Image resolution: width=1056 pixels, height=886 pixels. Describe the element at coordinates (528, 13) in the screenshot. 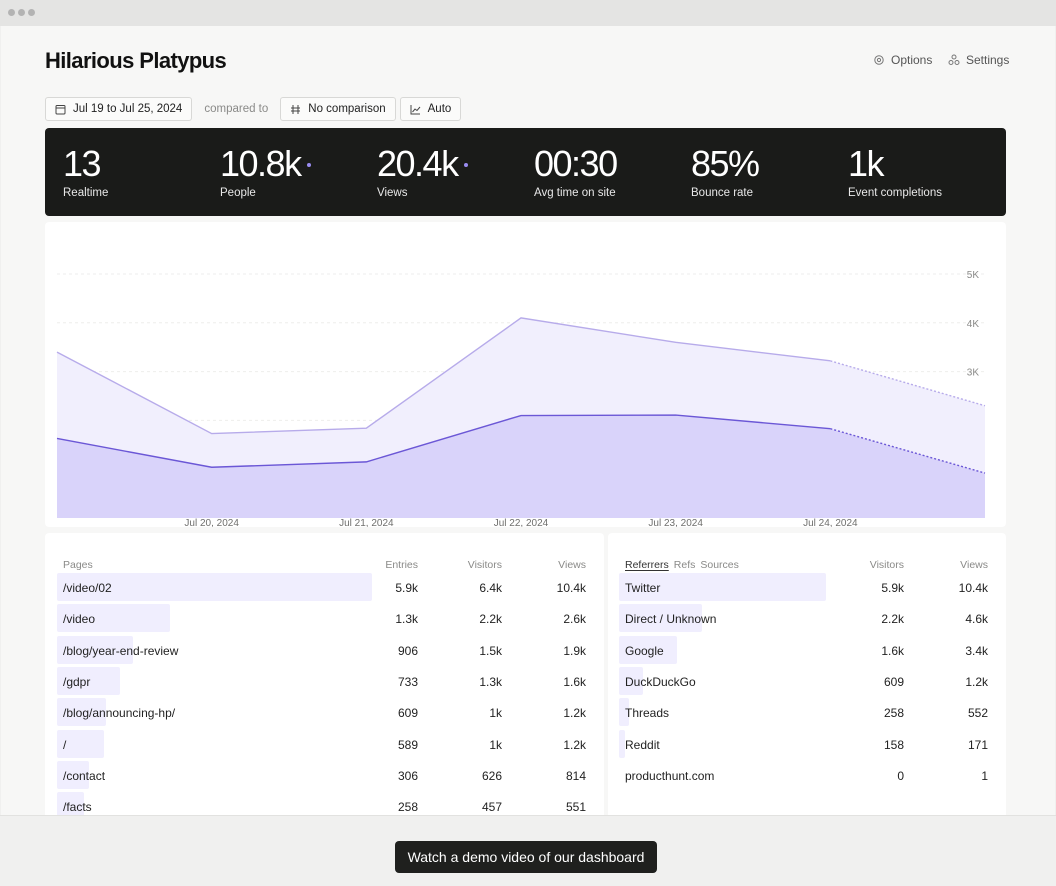

I see `window-titlebar` at that location.